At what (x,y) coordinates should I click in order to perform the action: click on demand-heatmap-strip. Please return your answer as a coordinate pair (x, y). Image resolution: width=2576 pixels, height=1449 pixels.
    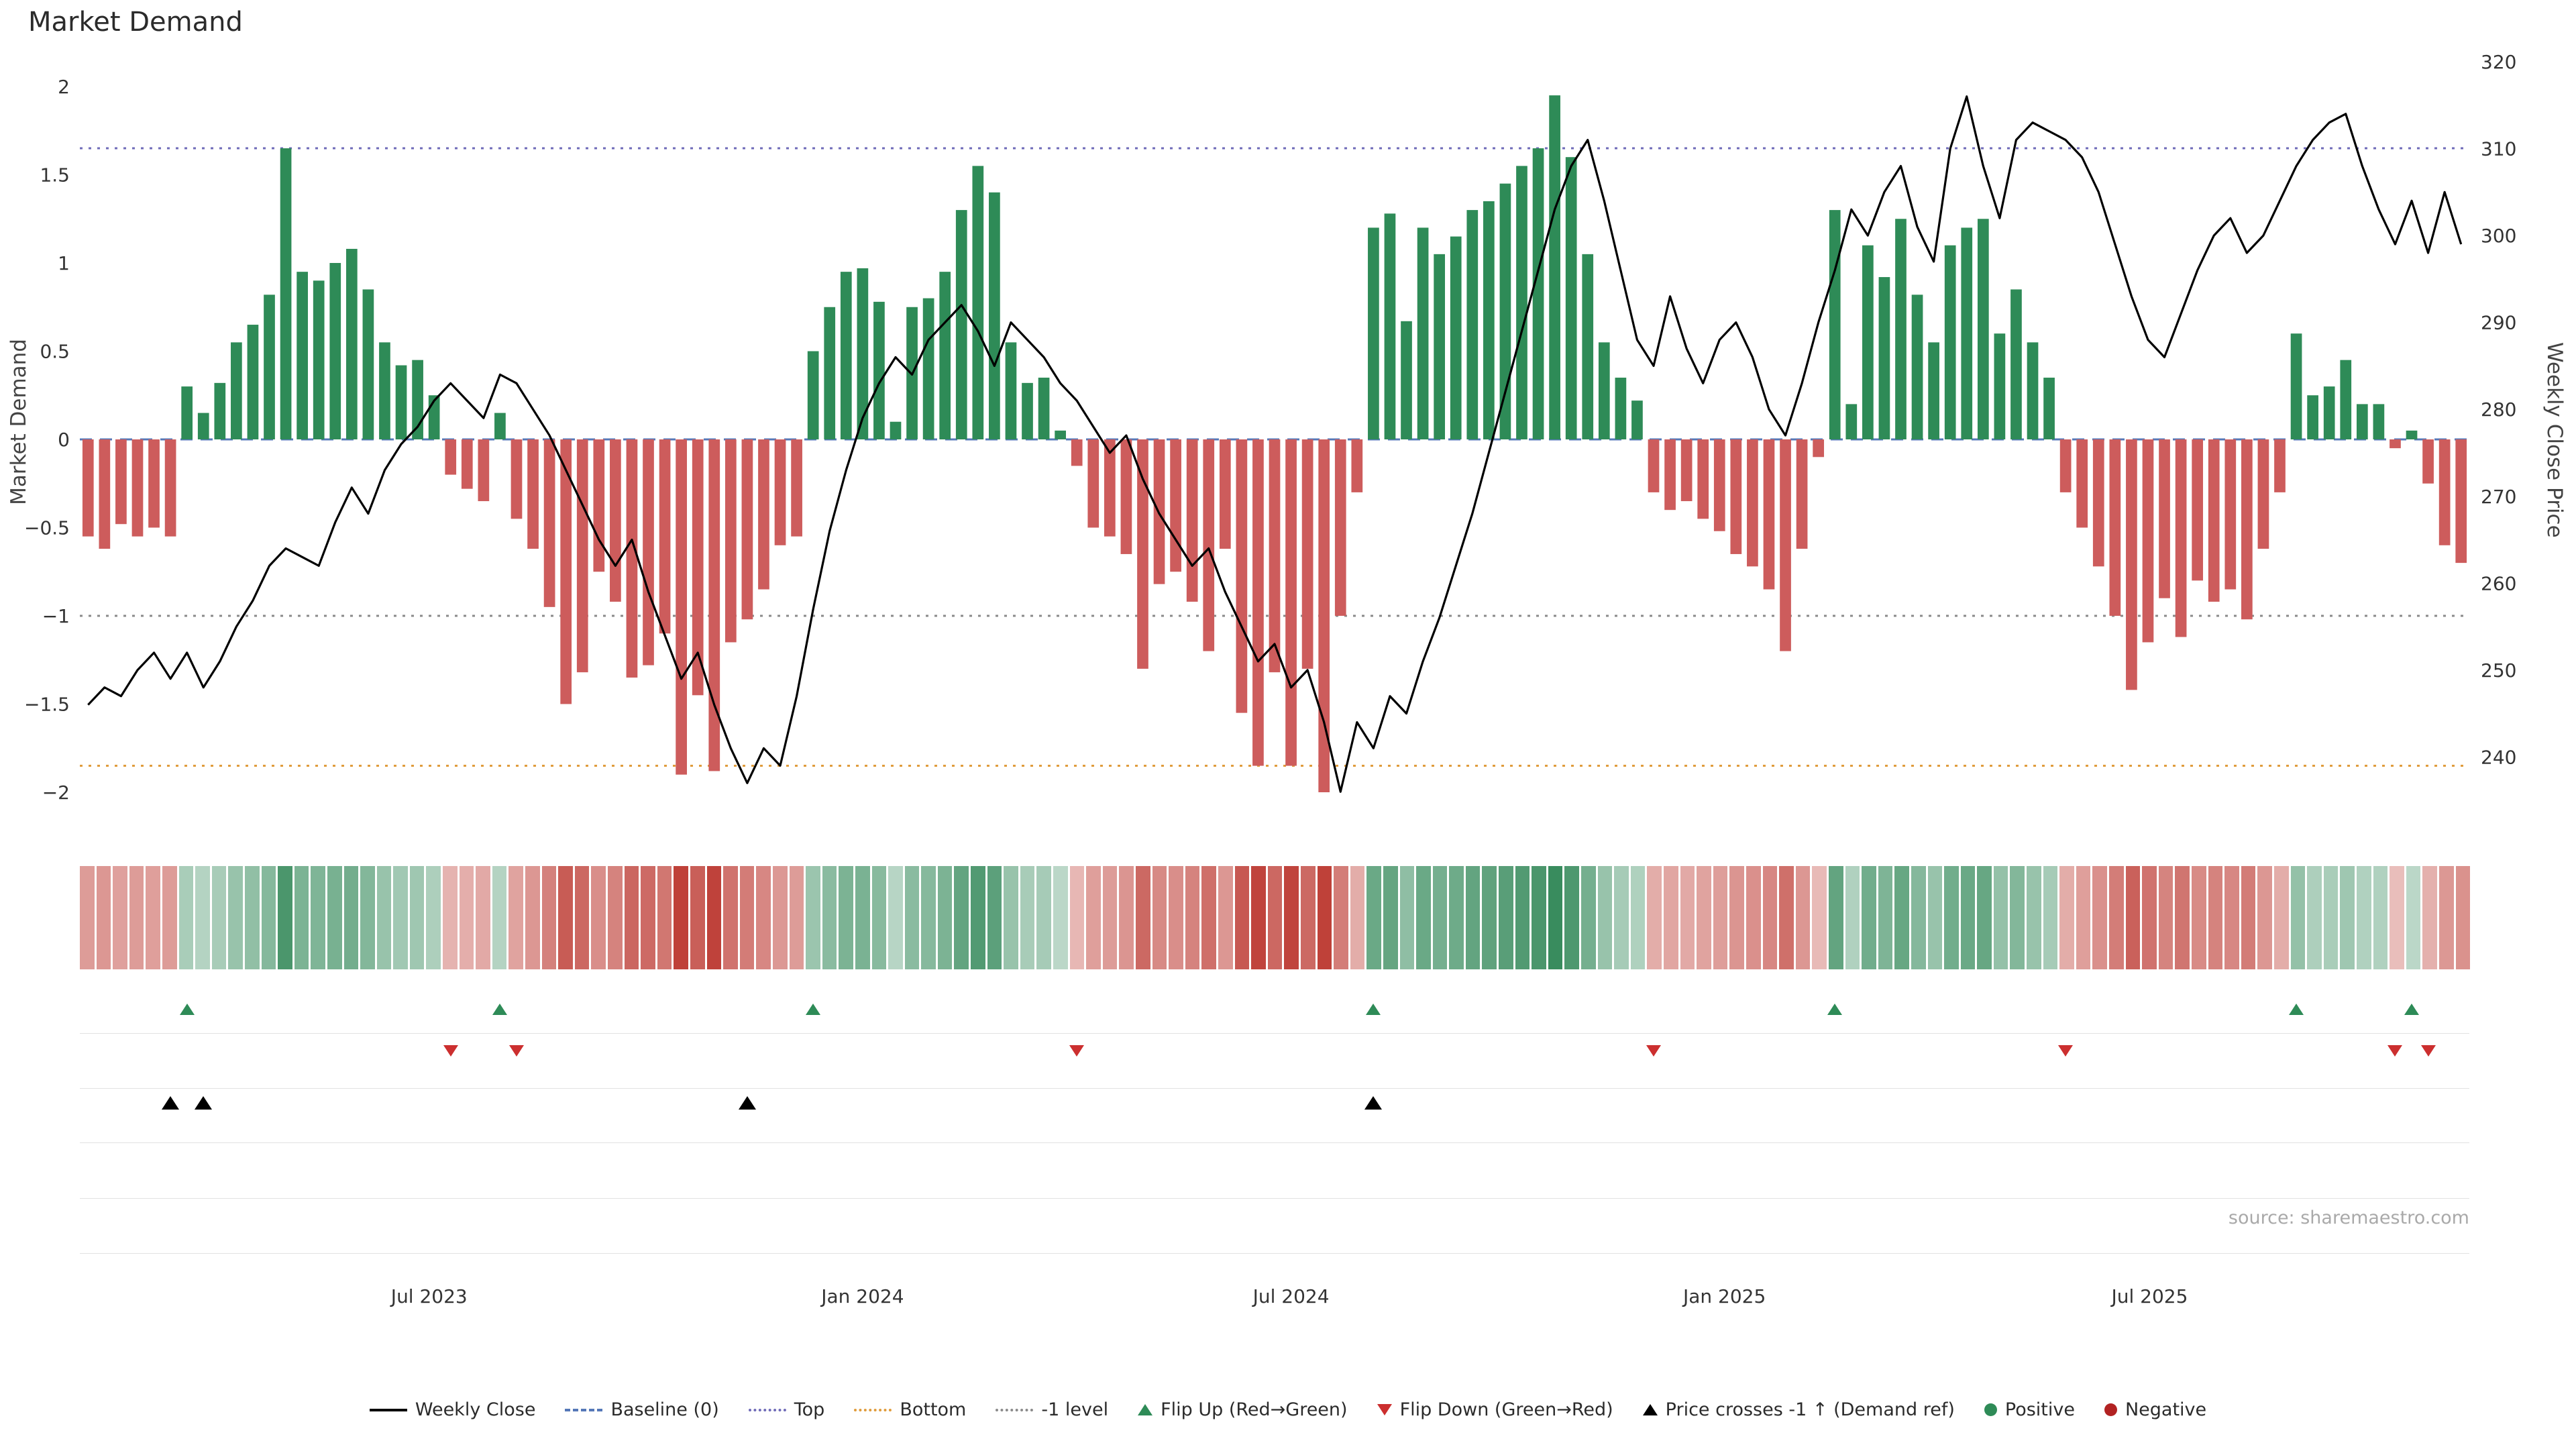
    Looking at the image, I should click on (1275, 917).